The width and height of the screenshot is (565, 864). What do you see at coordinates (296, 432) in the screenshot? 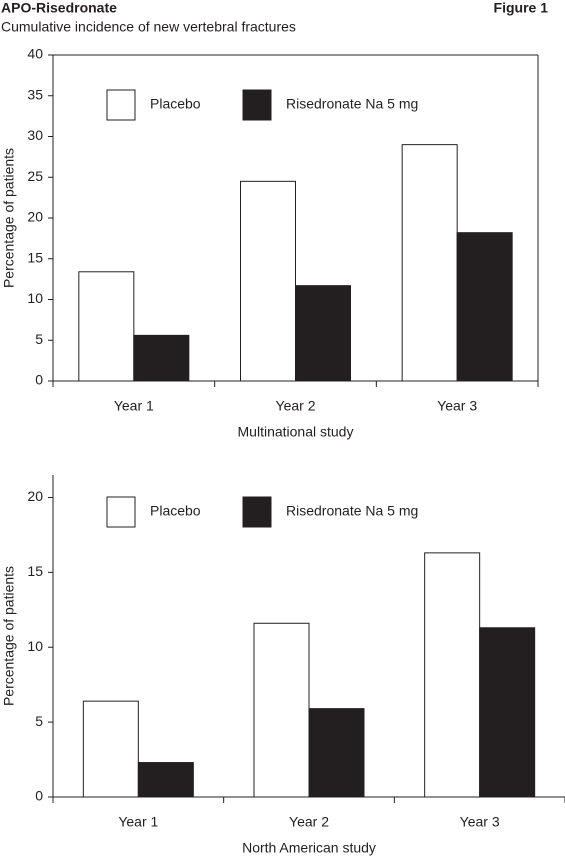
I see `x-axis-title: Multinational study` at bounding box center [296, 432].